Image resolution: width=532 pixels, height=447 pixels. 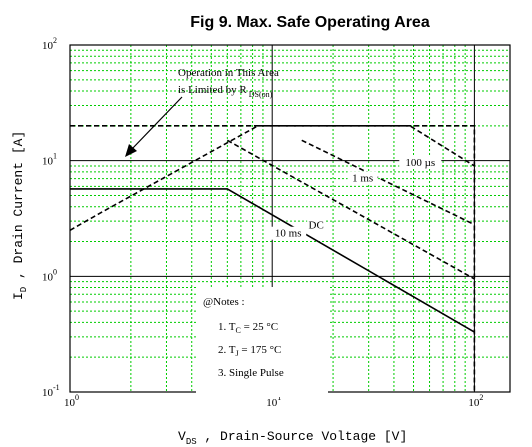 What do you see at coordinates (55, 156) in the screenshot?
I see `y-tick-exponent: 1` at bounding box center [55, 156].